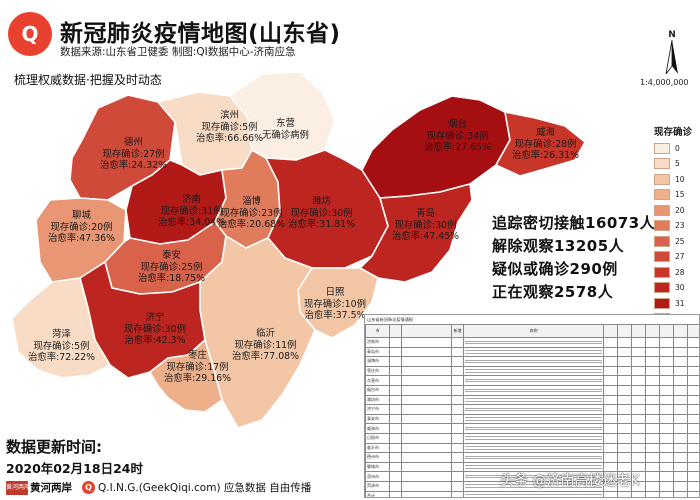 The image size is (700, 500). I want to click on table-row: 德州市, so click(532, 457).